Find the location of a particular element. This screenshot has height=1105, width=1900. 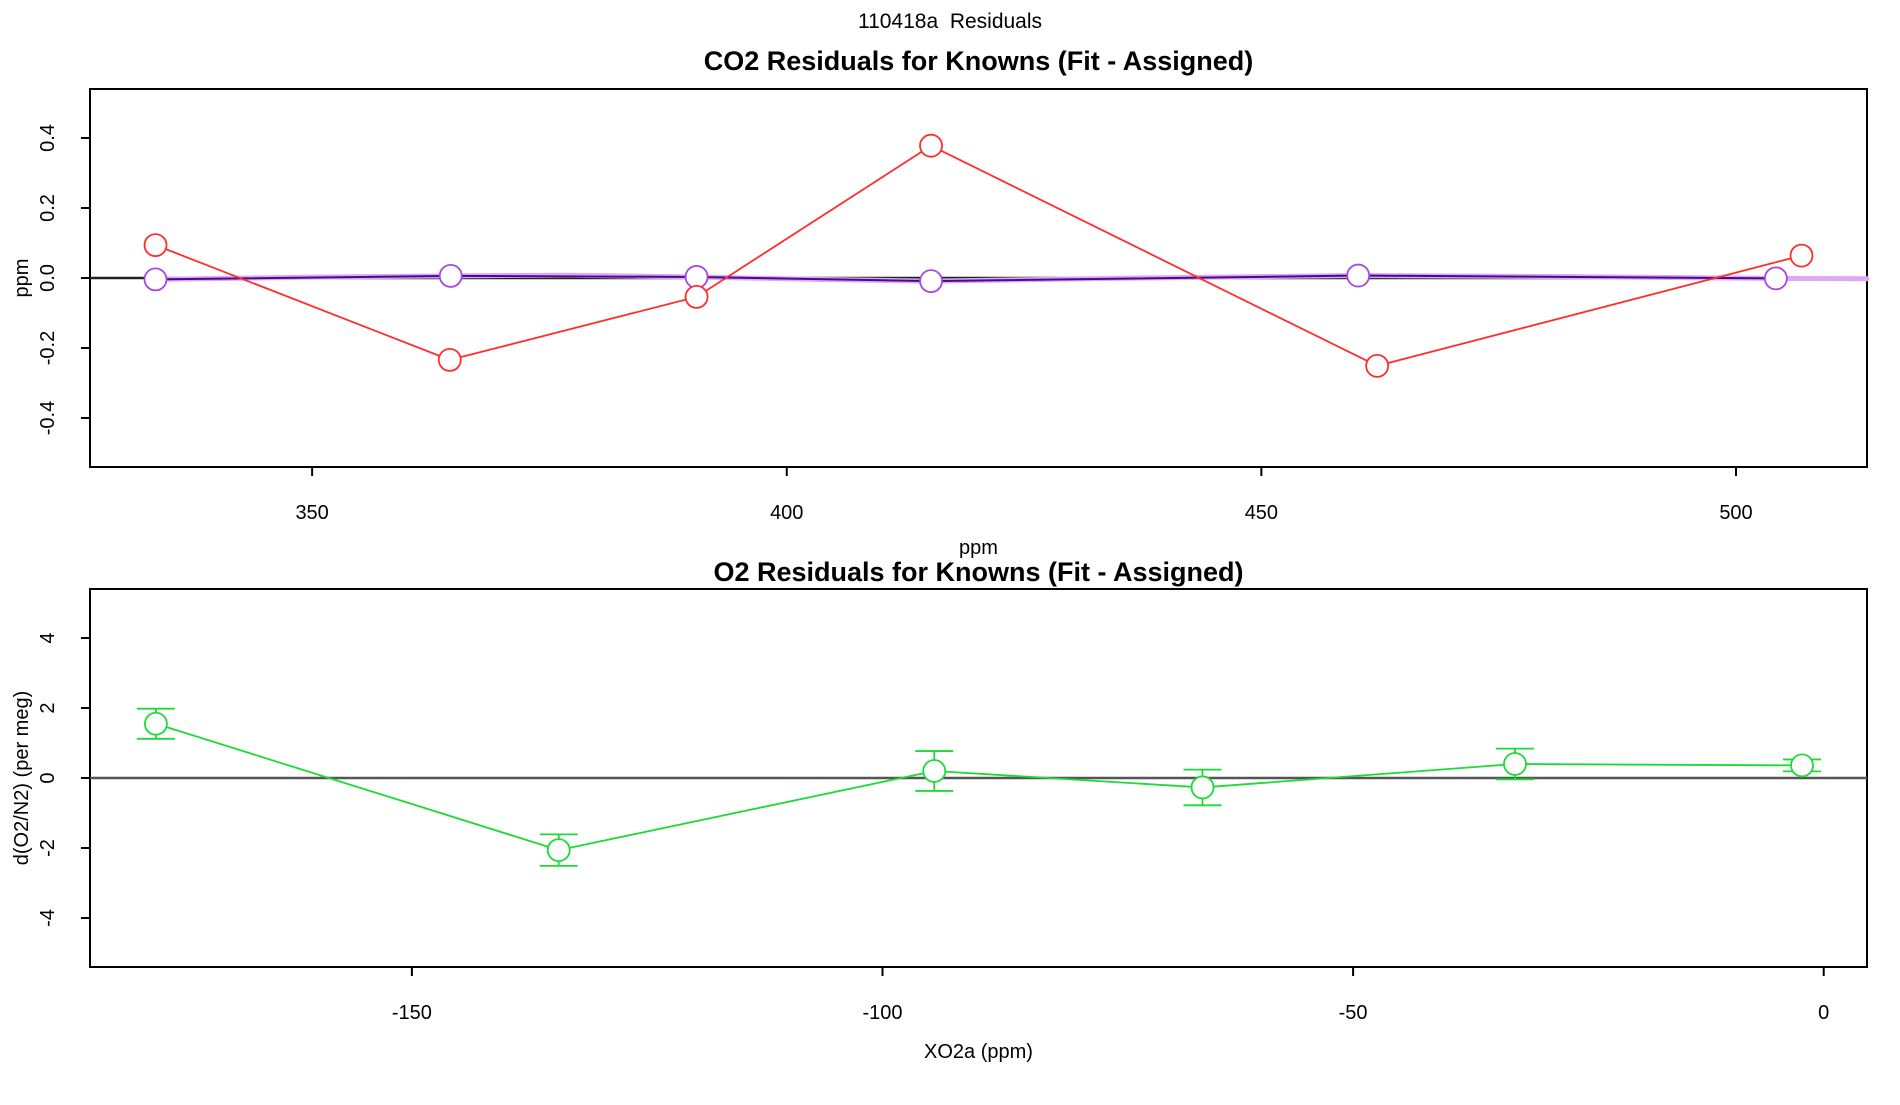

x-tick-label: -100 is located at coordinates (882, 1013).